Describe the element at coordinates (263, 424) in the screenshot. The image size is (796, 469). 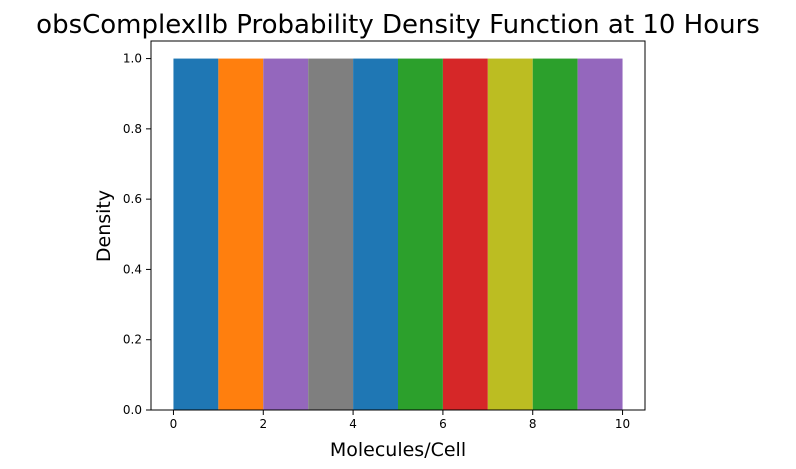
I see `x-tick-label: 2` at that location.